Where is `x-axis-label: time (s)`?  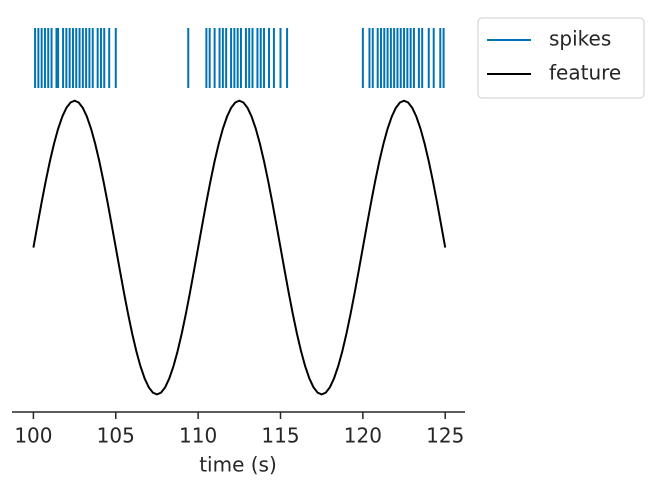 x-axis-label: time (s) is located at coordinates (238, 465).